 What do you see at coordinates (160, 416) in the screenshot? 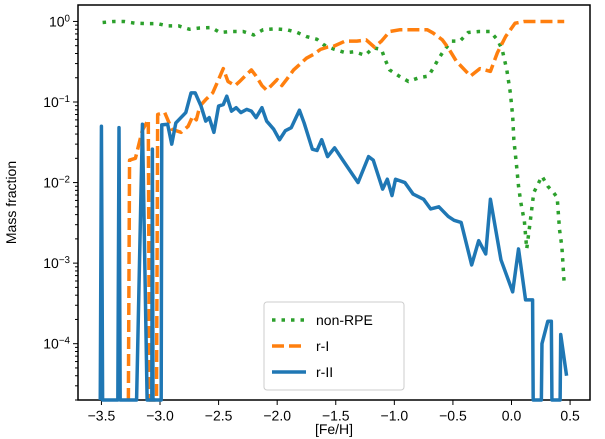
I see `x-tick-label: −3.0` at bounding box center [160, 416].